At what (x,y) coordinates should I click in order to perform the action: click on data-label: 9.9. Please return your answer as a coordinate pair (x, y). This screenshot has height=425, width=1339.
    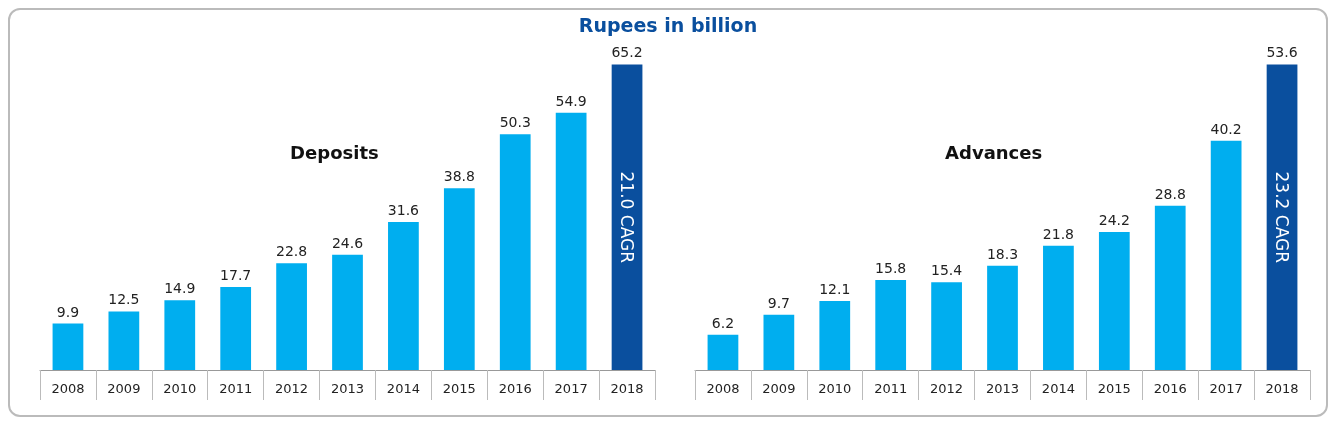
    Looking at the image, I should click on (68, 311).